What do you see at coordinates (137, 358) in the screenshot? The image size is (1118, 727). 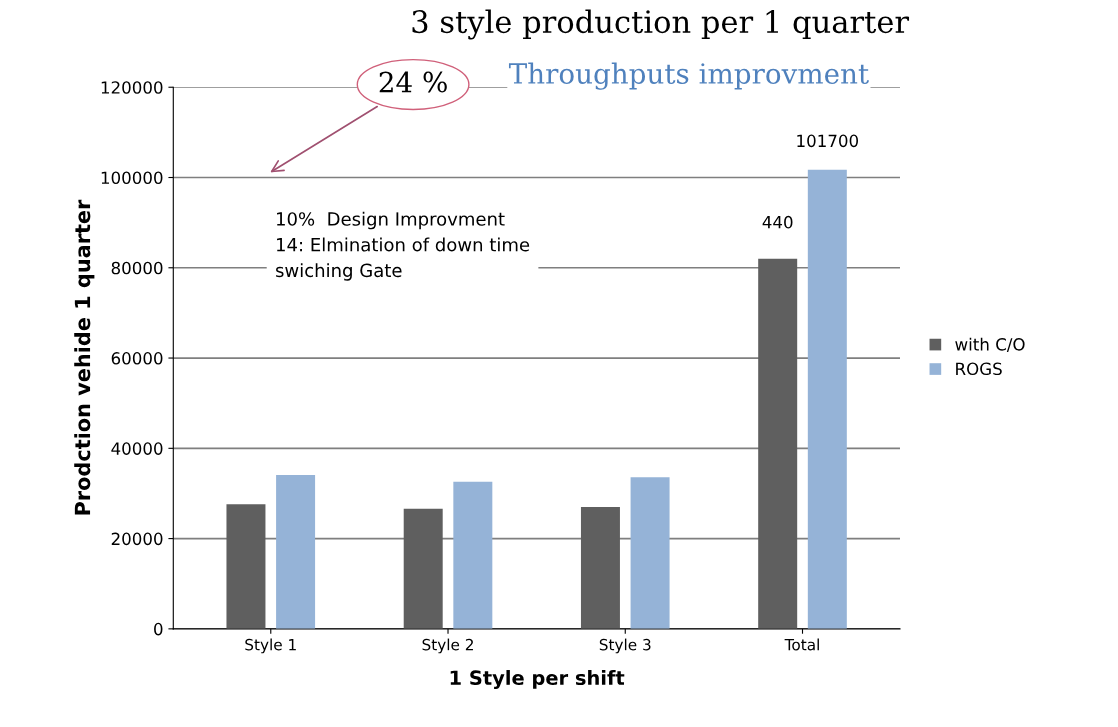 I see `y-tick-label: 60000` at bounding box center [137, 358].